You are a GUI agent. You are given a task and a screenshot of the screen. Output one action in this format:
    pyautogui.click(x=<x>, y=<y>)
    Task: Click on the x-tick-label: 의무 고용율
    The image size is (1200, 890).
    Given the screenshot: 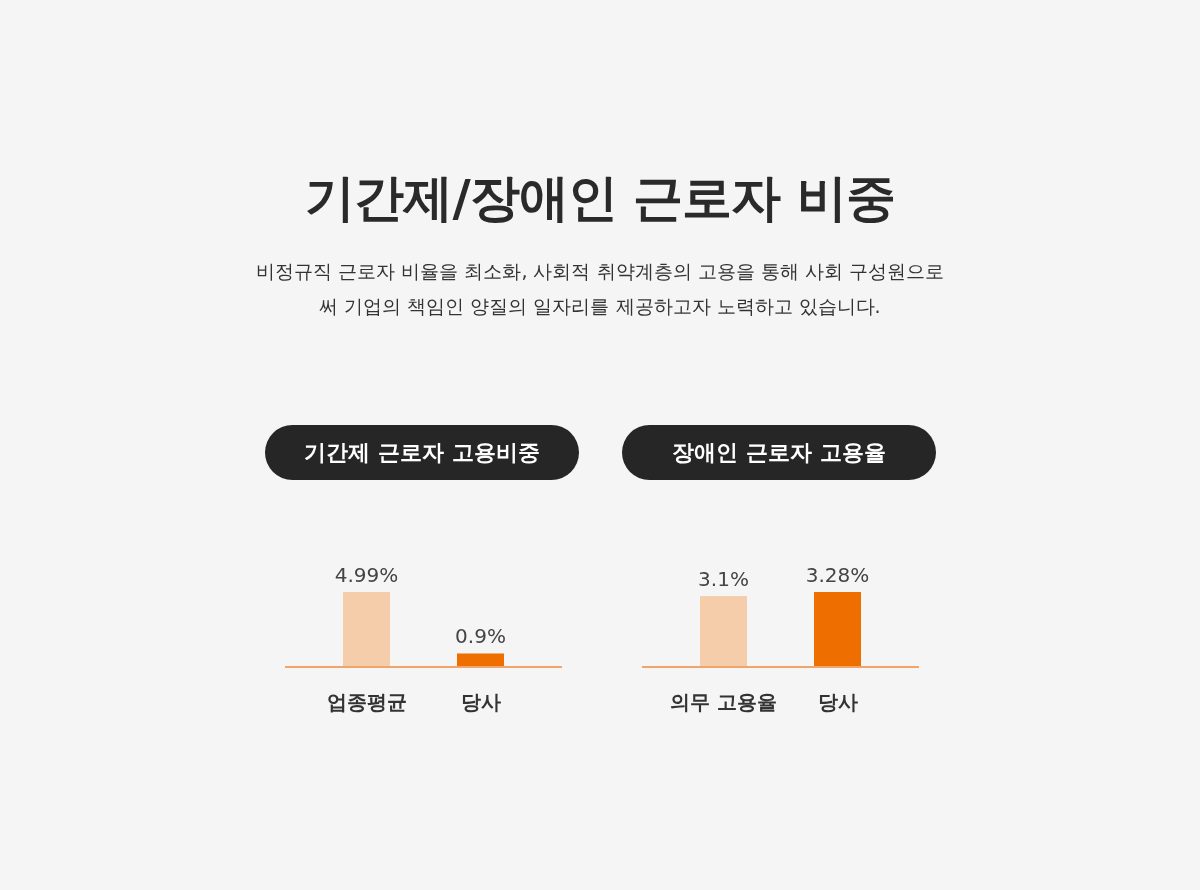 What is the action you would take?
    pyautogui.click(x=723, y=702)
    